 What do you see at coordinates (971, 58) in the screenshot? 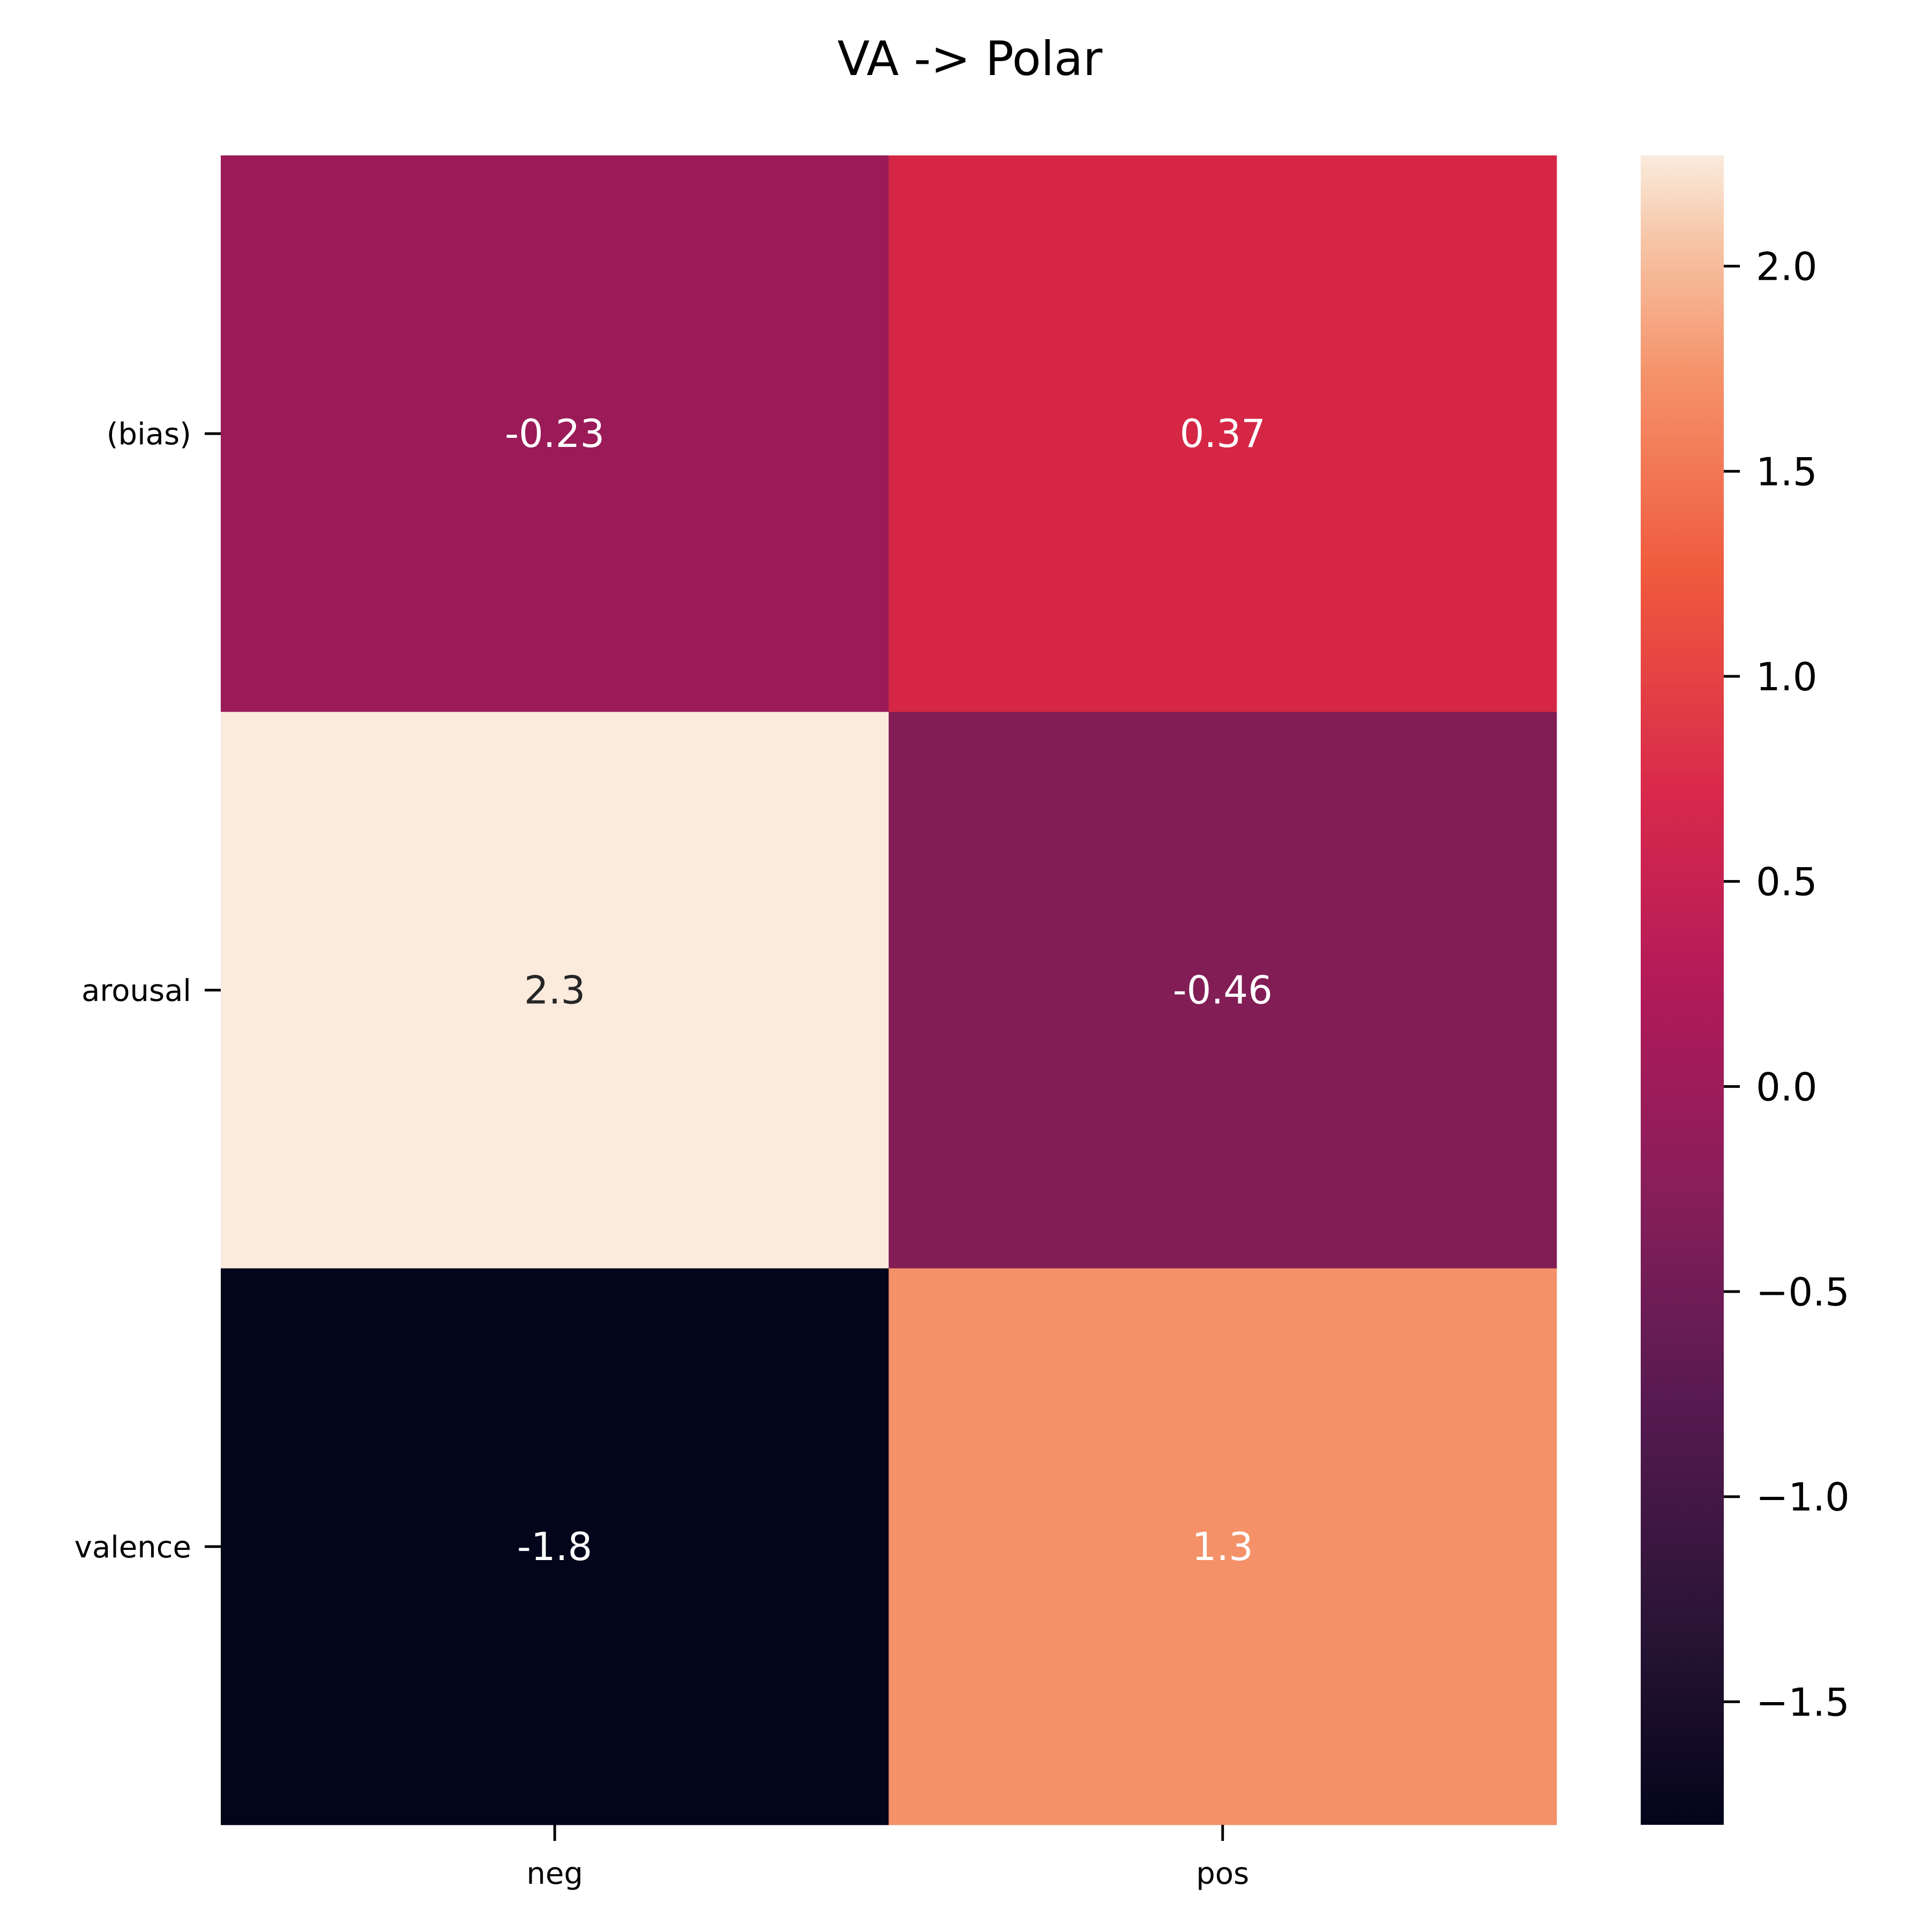
I see `chart-title: VA -> Polar` at bounding box center [971, 58].